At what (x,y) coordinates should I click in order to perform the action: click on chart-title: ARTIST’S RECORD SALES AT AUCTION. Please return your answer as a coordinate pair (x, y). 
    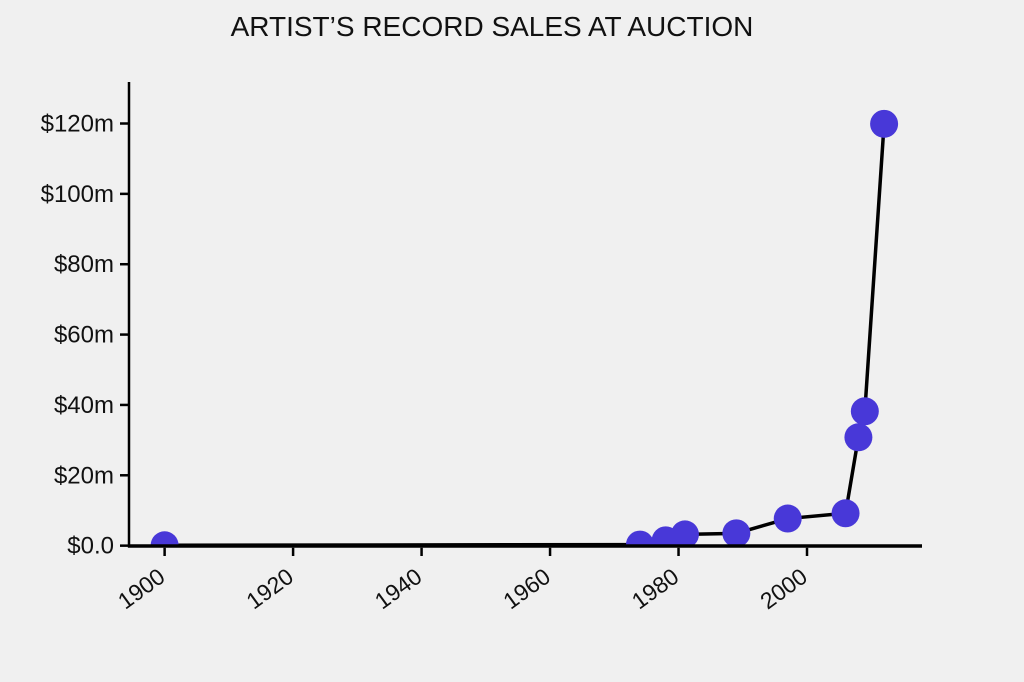
    Looking at the image, I should click on (492, 26).